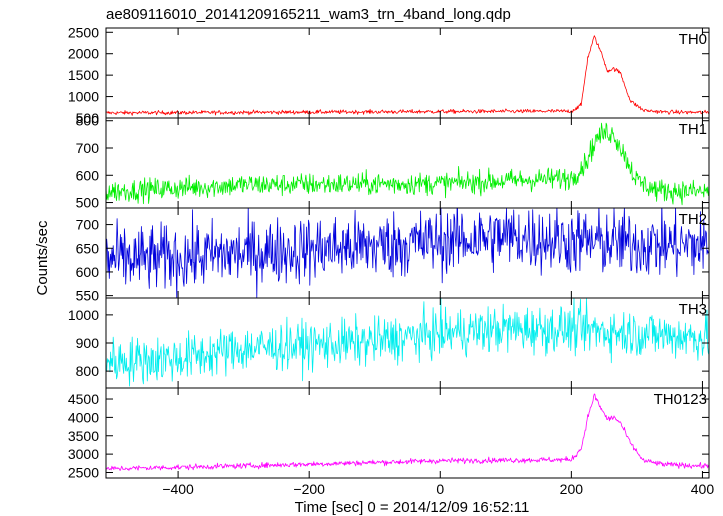  I want to click on panel-label: TH0, so click(693, 39).